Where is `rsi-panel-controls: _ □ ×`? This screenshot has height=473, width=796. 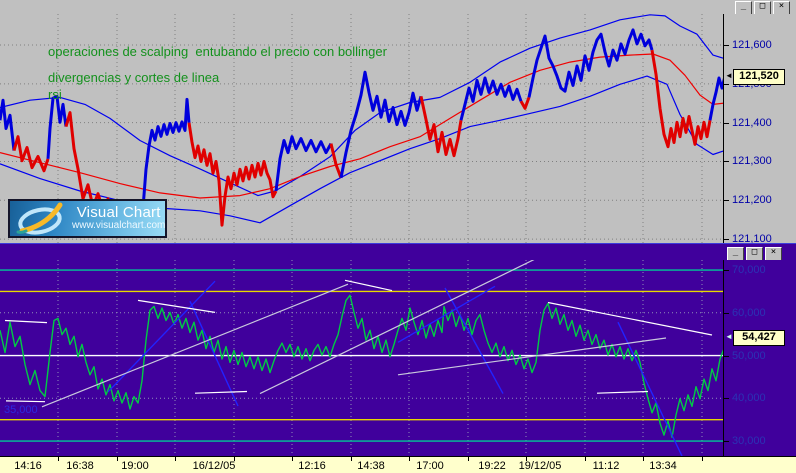 rsi-panel-controls: _ □ × is located at coordinates (754, 254).